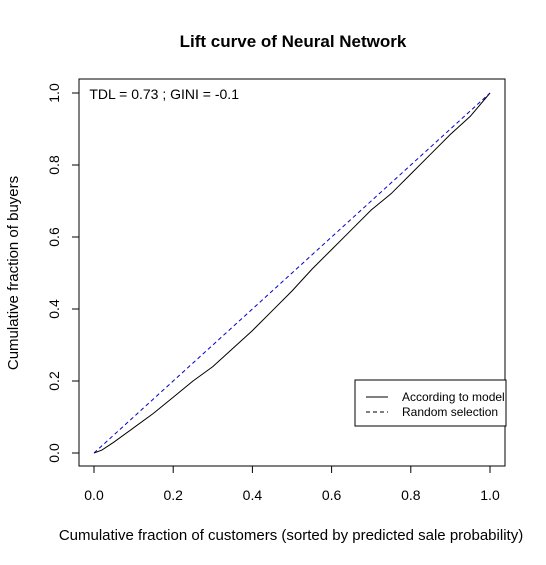  I want to click on x-tick-label: 0.6, so click(332, 495).